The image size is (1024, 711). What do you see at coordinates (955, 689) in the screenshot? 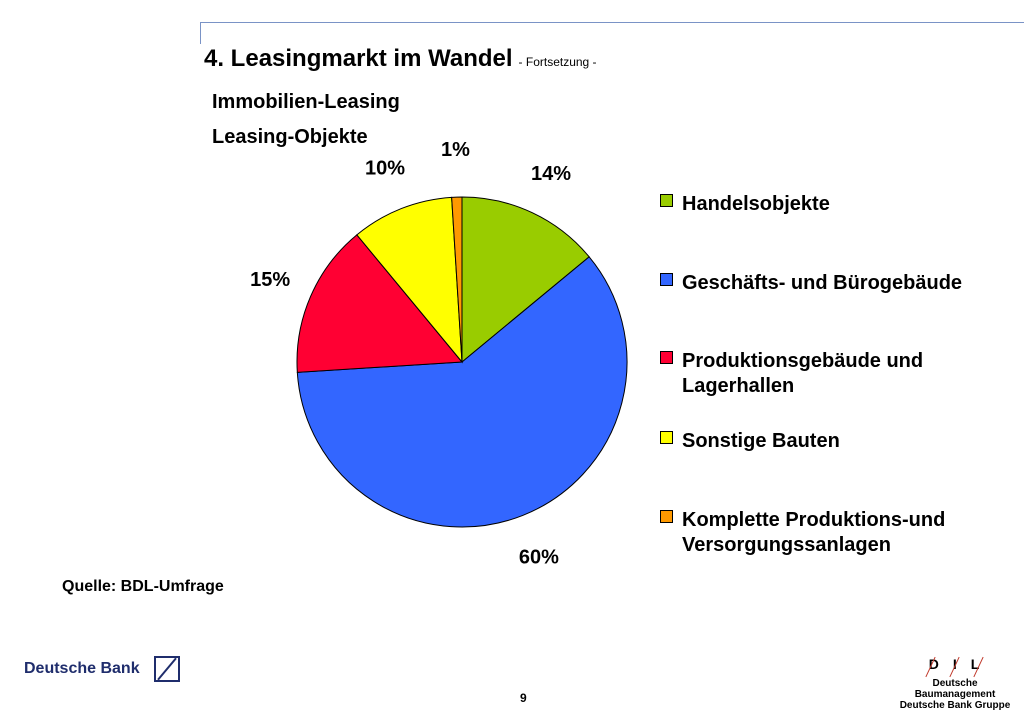
I see `dil-name-line1: Deutsche Baumanagement` at bounding box center [955, 689].